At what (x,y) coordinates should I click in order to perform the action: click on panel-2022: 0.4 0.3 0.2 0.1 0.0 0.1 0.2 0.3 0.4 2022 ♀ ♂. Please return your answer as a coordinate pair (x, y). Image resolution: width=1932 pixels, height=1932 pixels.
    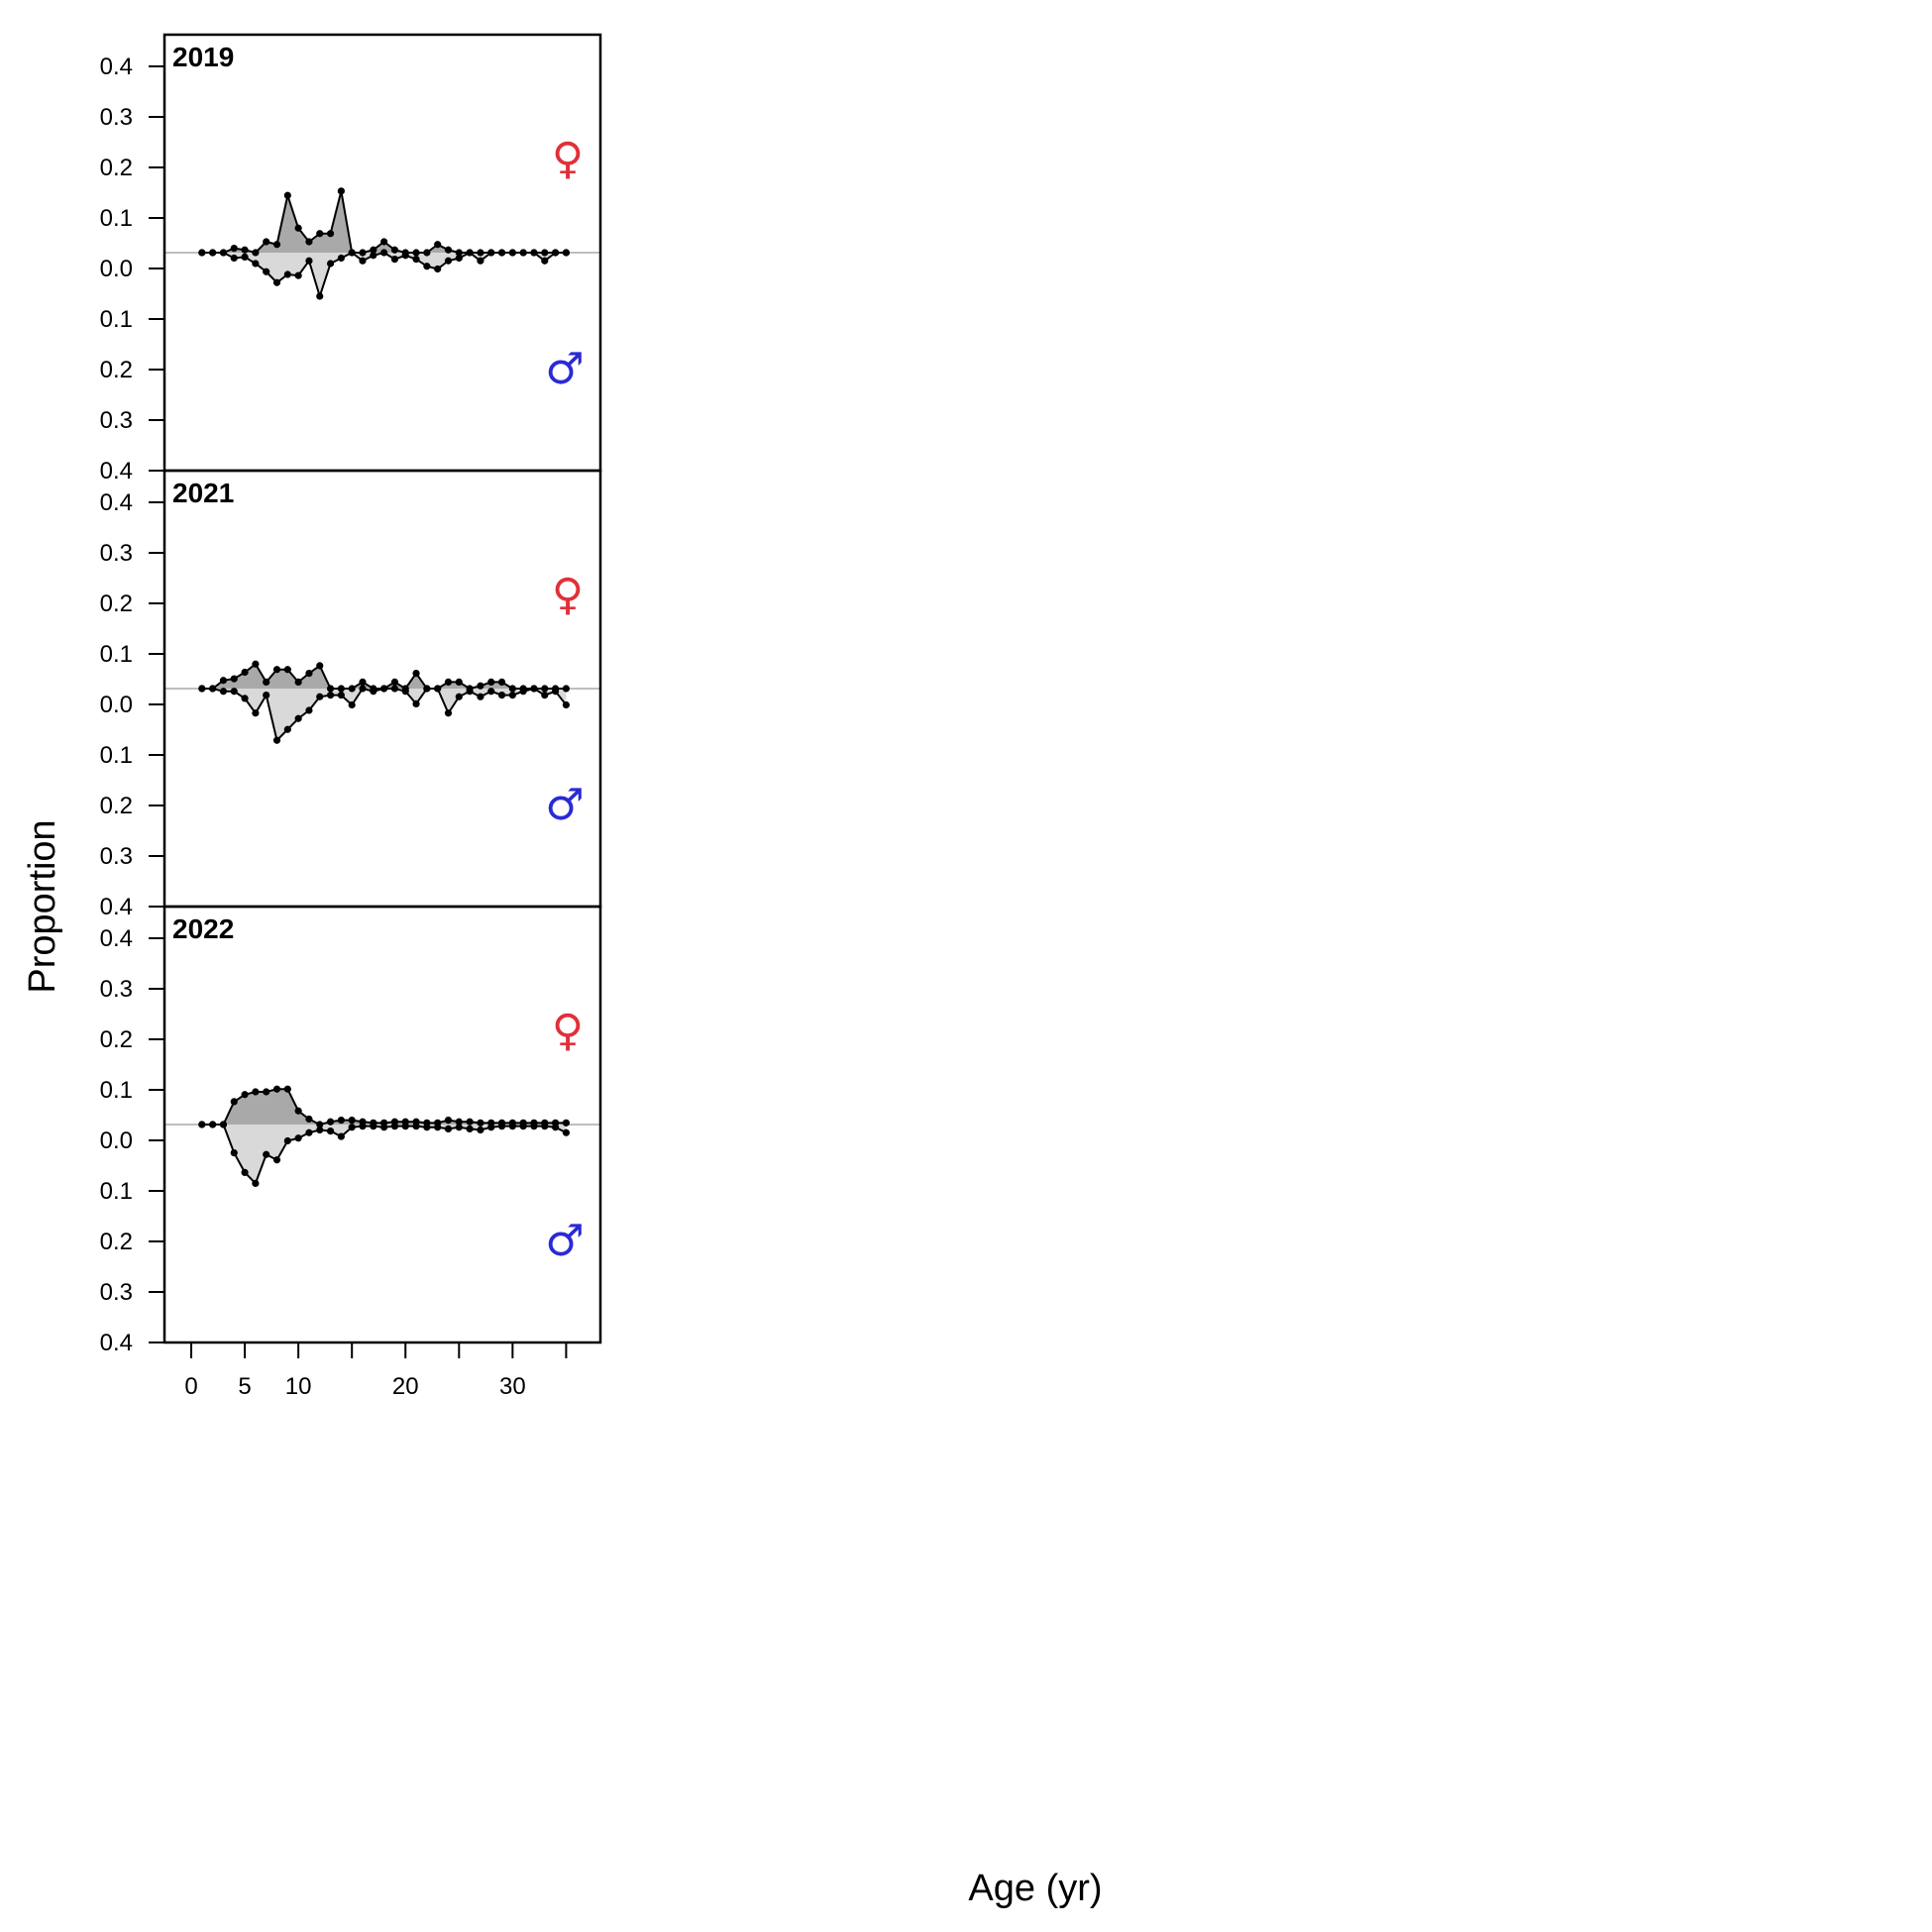
    Looking at the image, I should click on (351, 1130).